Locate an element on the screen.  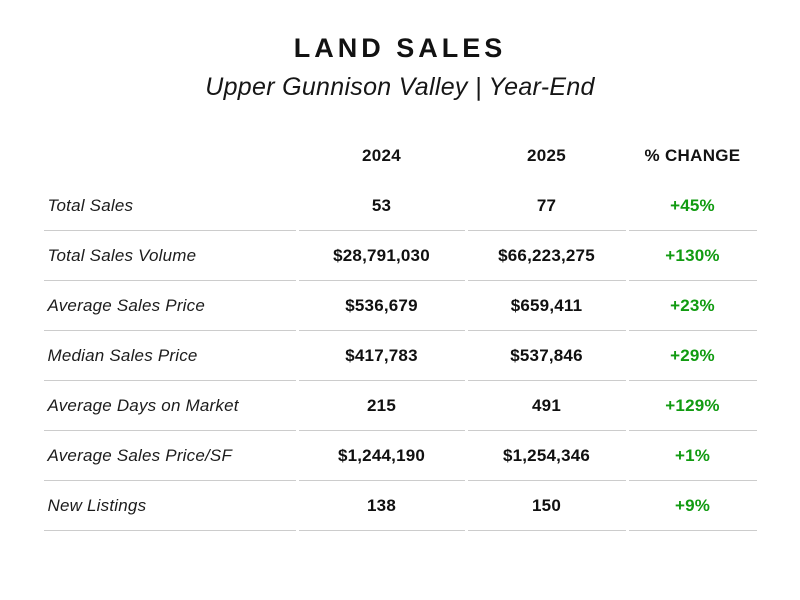
value-2024: 138 is located at coordinates (381, 506).